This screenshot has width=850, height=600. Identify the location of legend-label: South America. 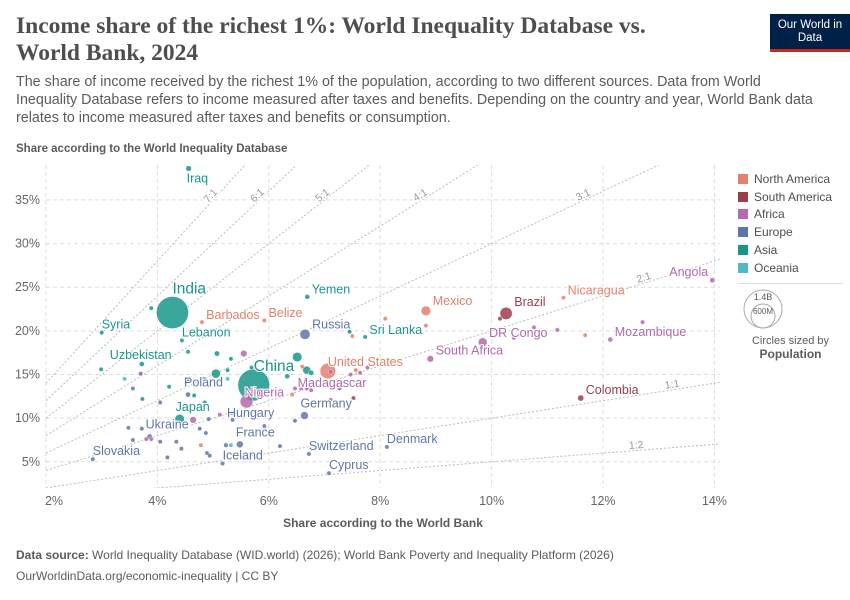
(793, 196).